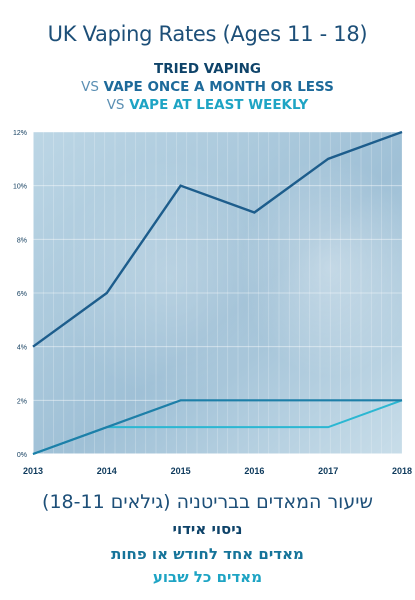  Describe the element at coordinates (254, 471) in the screenshot. I see `x-tick-label: 2016` at that location.